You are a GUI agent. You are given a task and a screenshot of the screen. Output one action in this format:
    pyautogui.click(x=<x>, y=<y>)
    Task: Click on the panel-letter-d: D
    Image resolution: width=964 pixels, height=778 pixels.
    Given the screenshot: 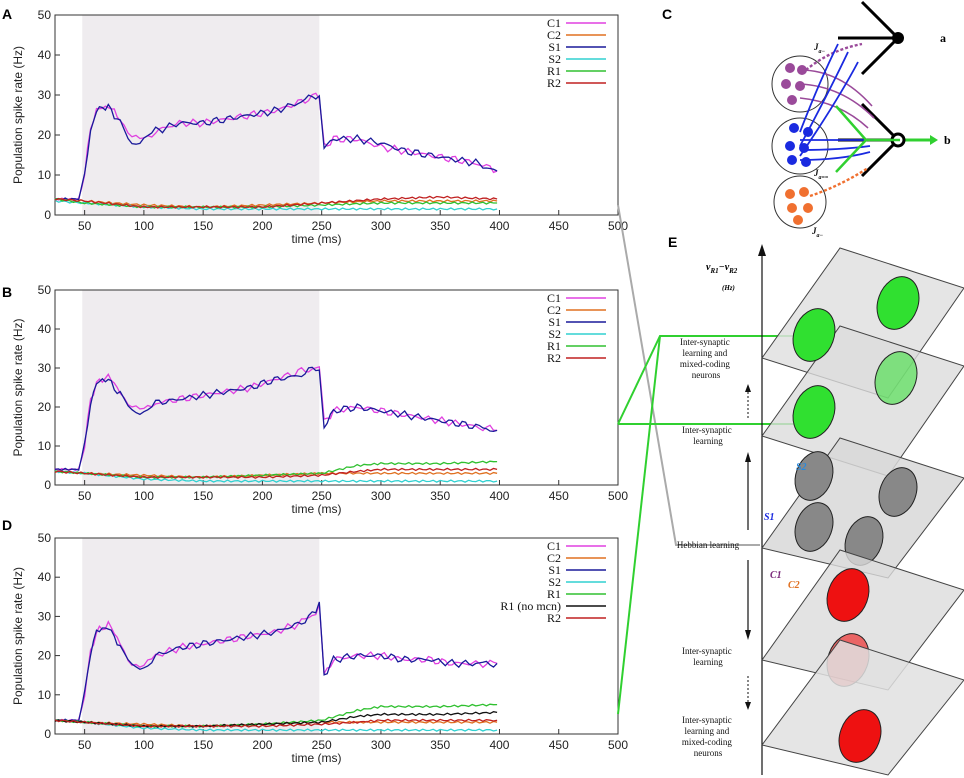 What is the action you would take?
    pyautogui.click(x=7, y=525)
    